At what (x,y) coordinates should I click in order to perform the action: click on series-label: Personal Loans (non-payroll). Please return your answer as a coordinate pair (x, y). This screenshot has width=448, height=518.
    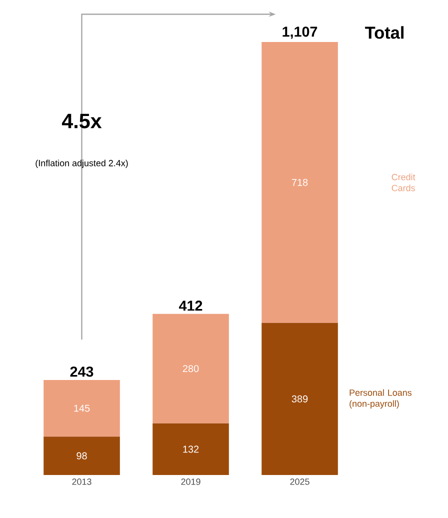
    Looking at the image, I should click on (381, 399).